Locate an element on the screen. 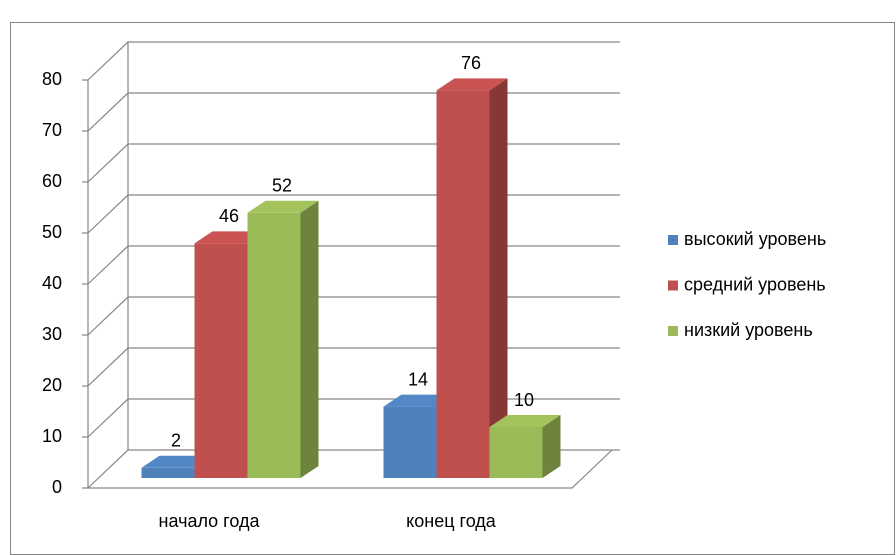 This screenshot has height=555, width=896. data-label: 2 is located at coordinates (176, 441).